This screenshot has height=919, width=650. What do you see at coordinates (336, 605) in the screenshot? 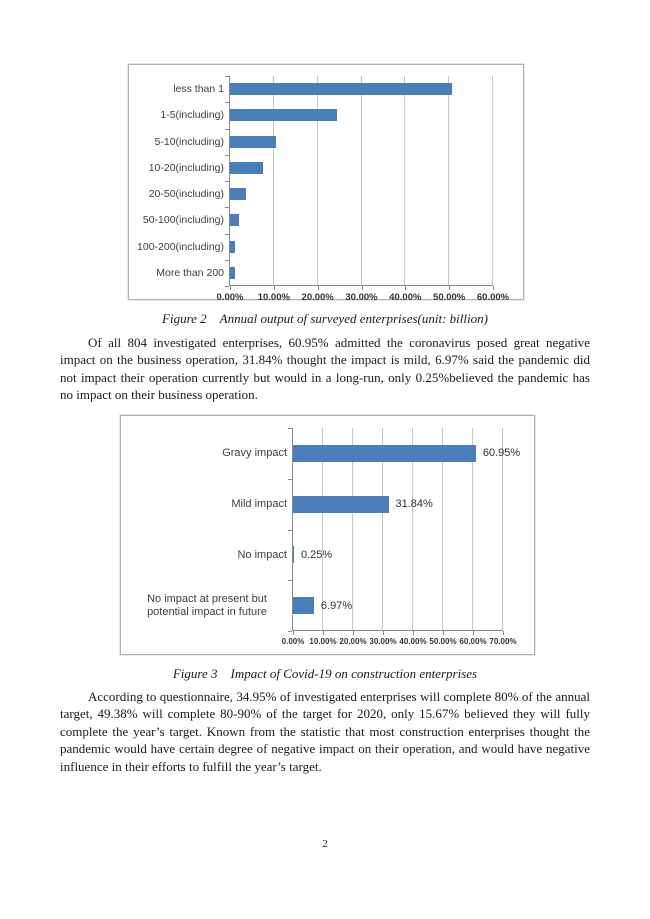
I see `value-label: 6.97%` at bounding box center [336, 605].